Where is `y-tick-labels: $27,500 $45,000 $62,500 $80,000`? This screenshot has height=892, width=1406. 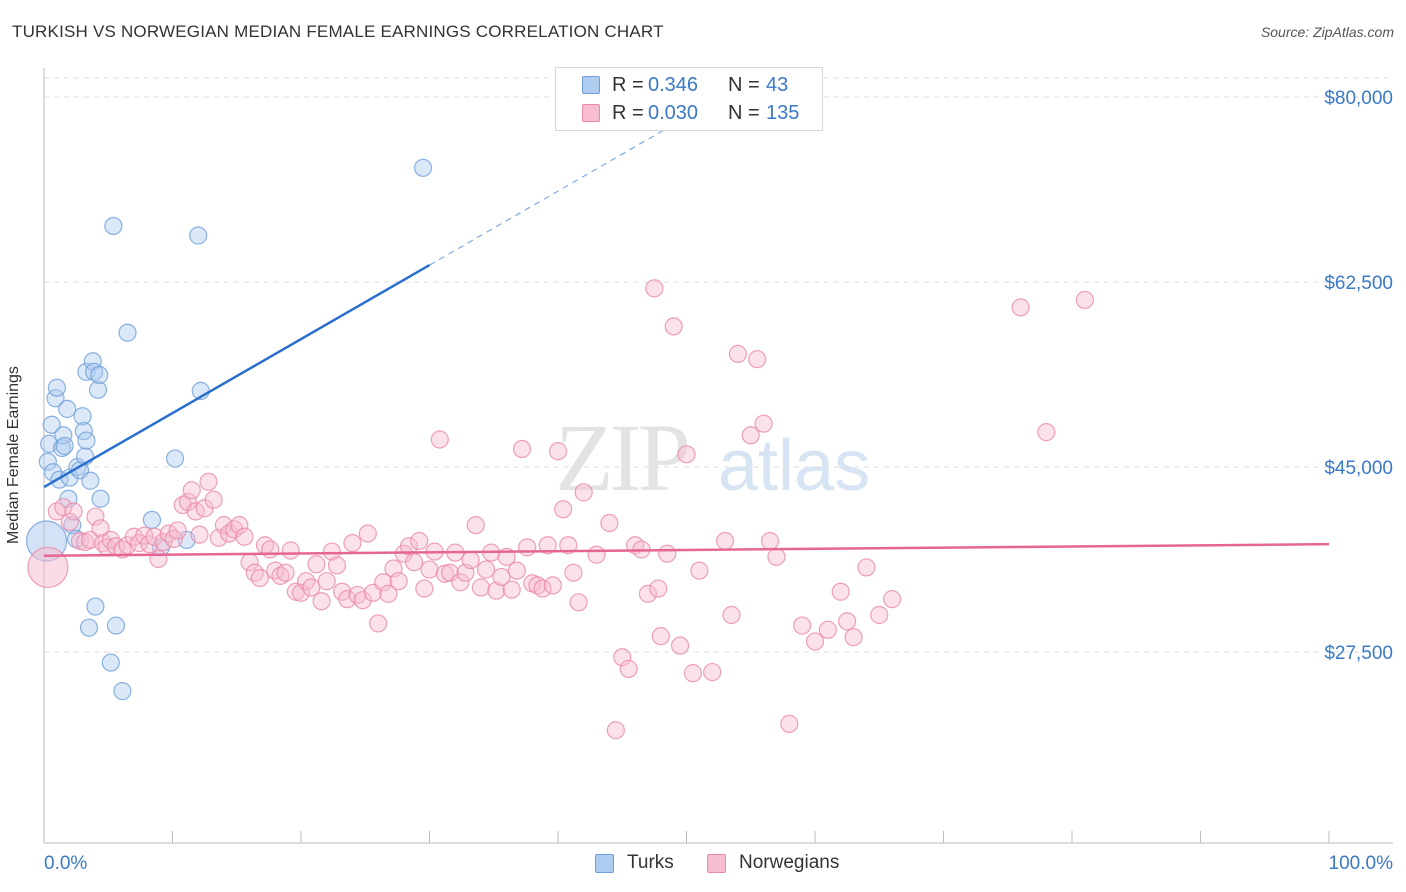 y-tick-labels: $27,500 $45,000 $62,500 $80,000 is located at coordinates (1358, 376).